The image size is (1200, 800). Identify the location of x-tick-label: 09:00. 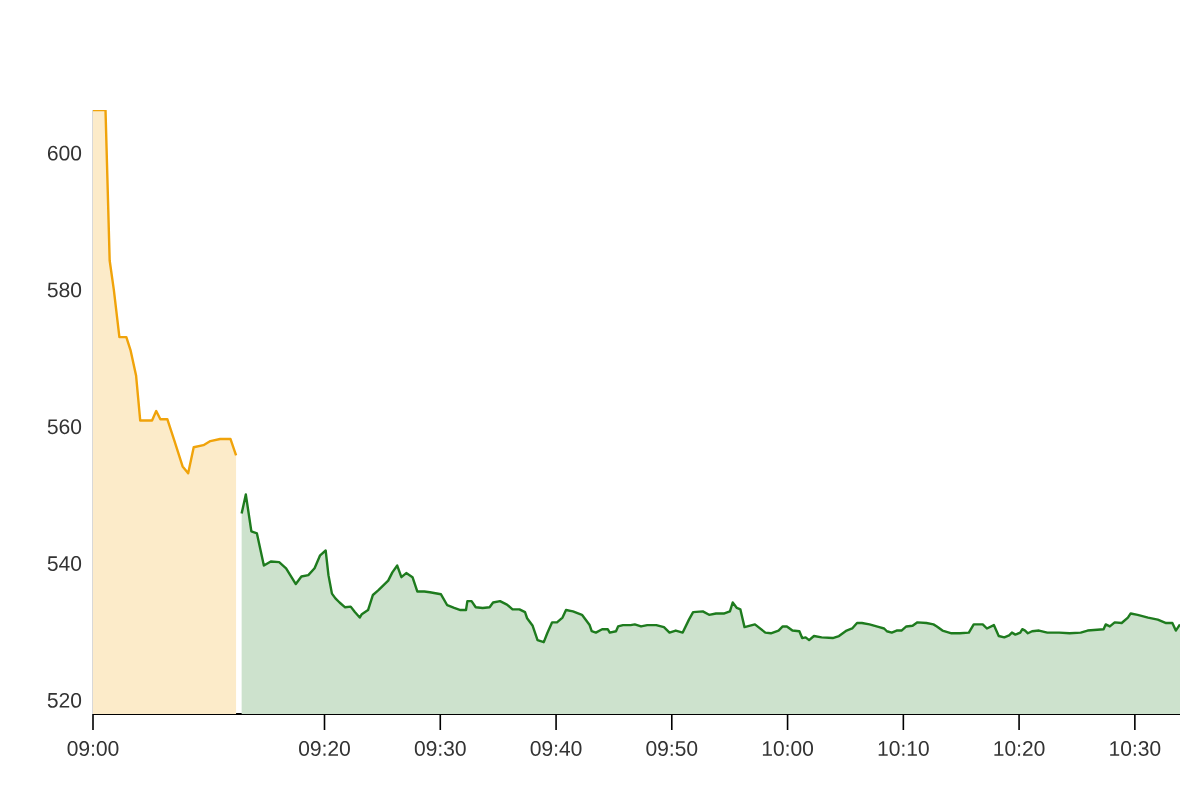
(93, 748).